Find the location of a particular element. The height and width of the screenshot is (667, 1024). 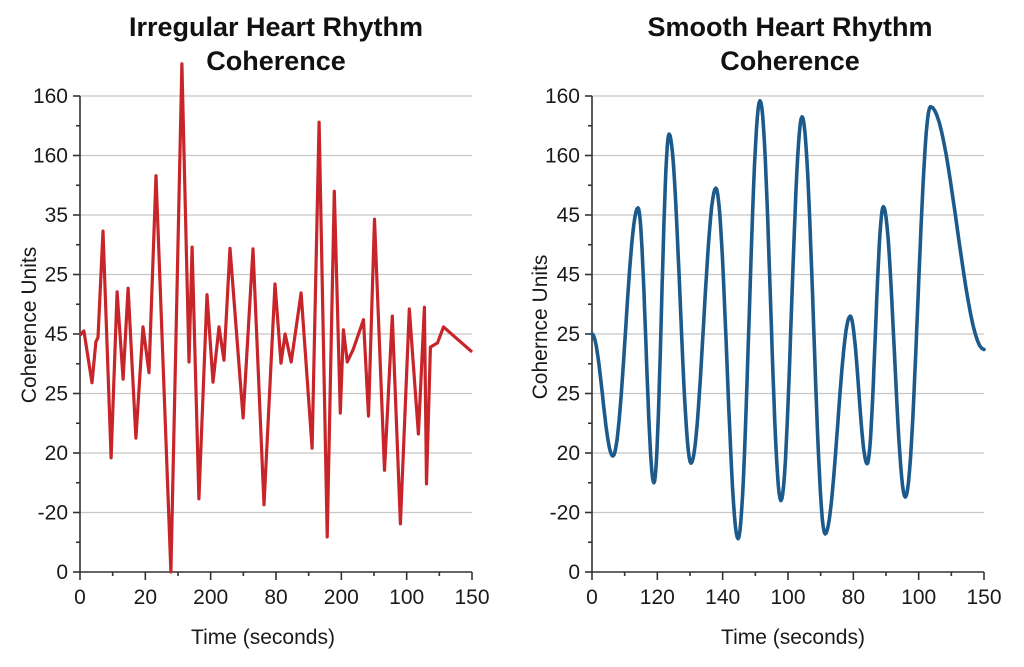

x-tick-label: 120 is located at coordinates (657, 597).